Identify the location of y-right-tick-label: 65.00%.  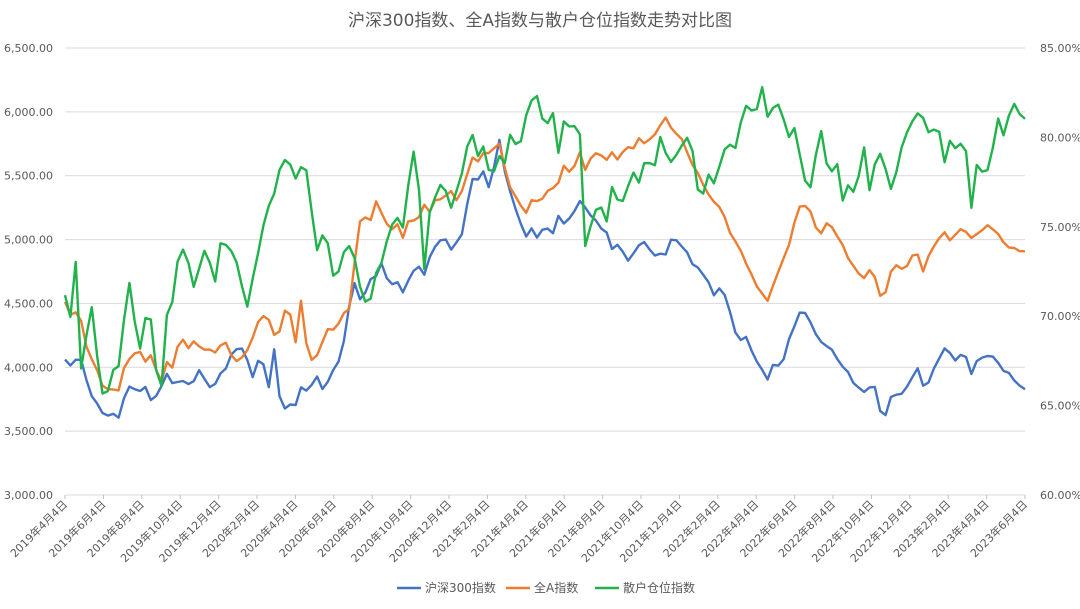
(1060, 406).